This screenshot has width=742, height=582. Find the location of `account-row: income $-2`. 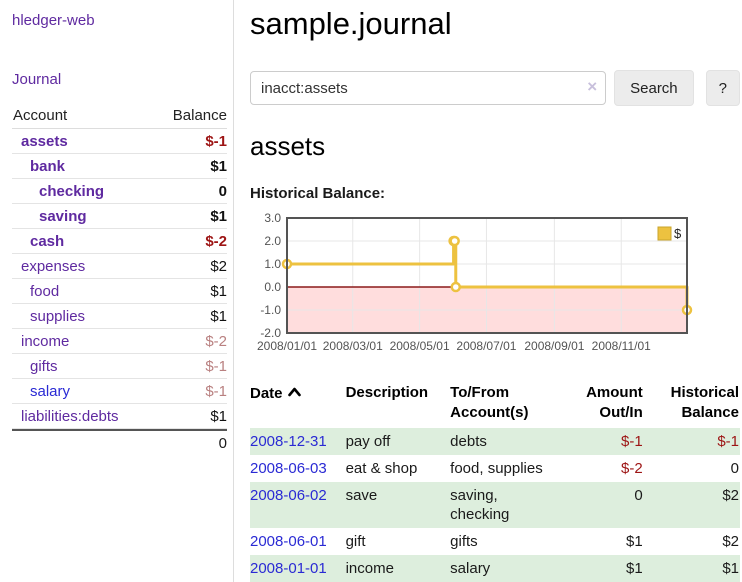

account-row: income $-2 is located at coordinates (119, 341).